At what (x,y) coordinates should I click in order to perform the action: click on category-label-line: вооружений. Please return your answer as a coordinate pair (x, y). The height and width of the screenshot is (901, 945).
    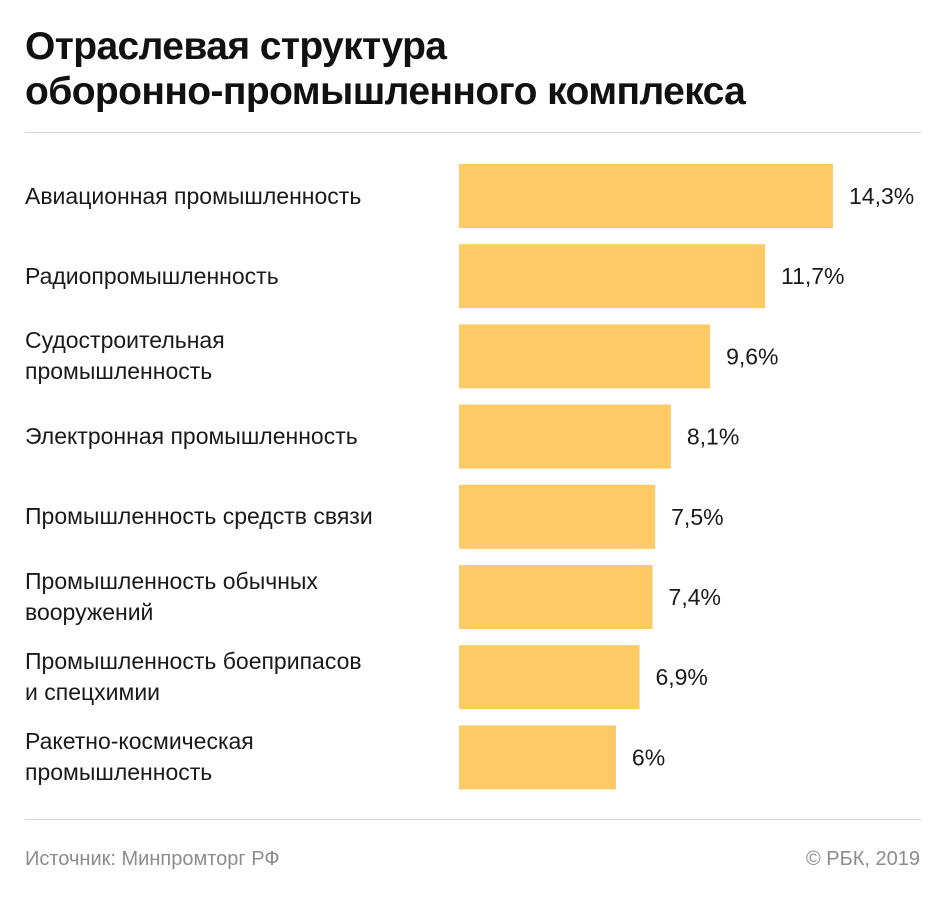
    Looking at the image, I should click on (89, 612).